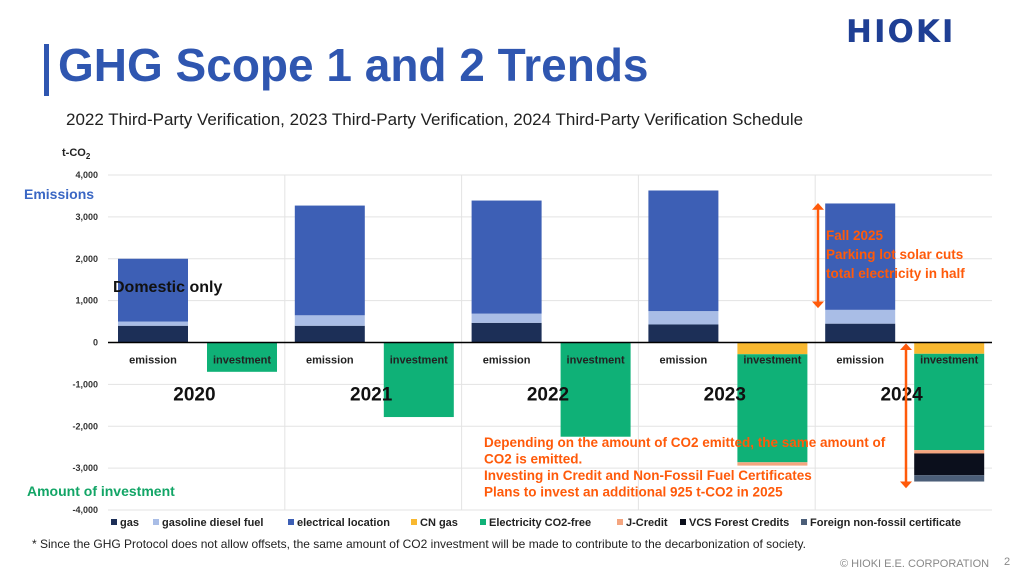 The image size is (1024, 576). I want to click on emission-bar-2021-gas, so click(329, 334).